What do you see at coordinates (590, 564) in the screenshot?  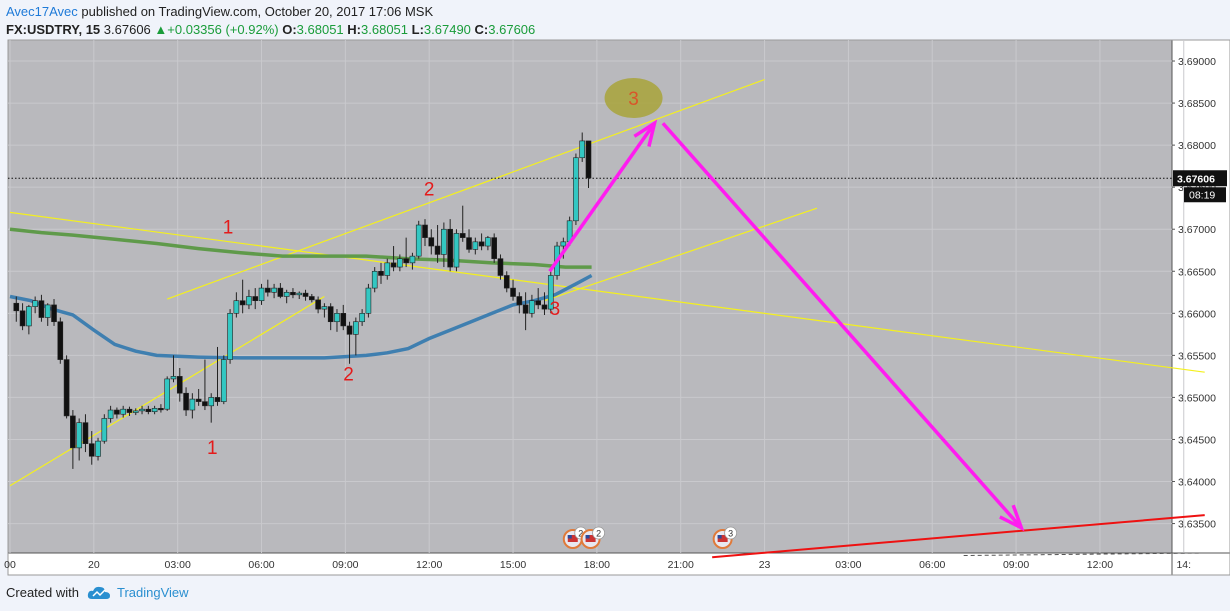 I see `time-axis` at bounding box center [590, 564].